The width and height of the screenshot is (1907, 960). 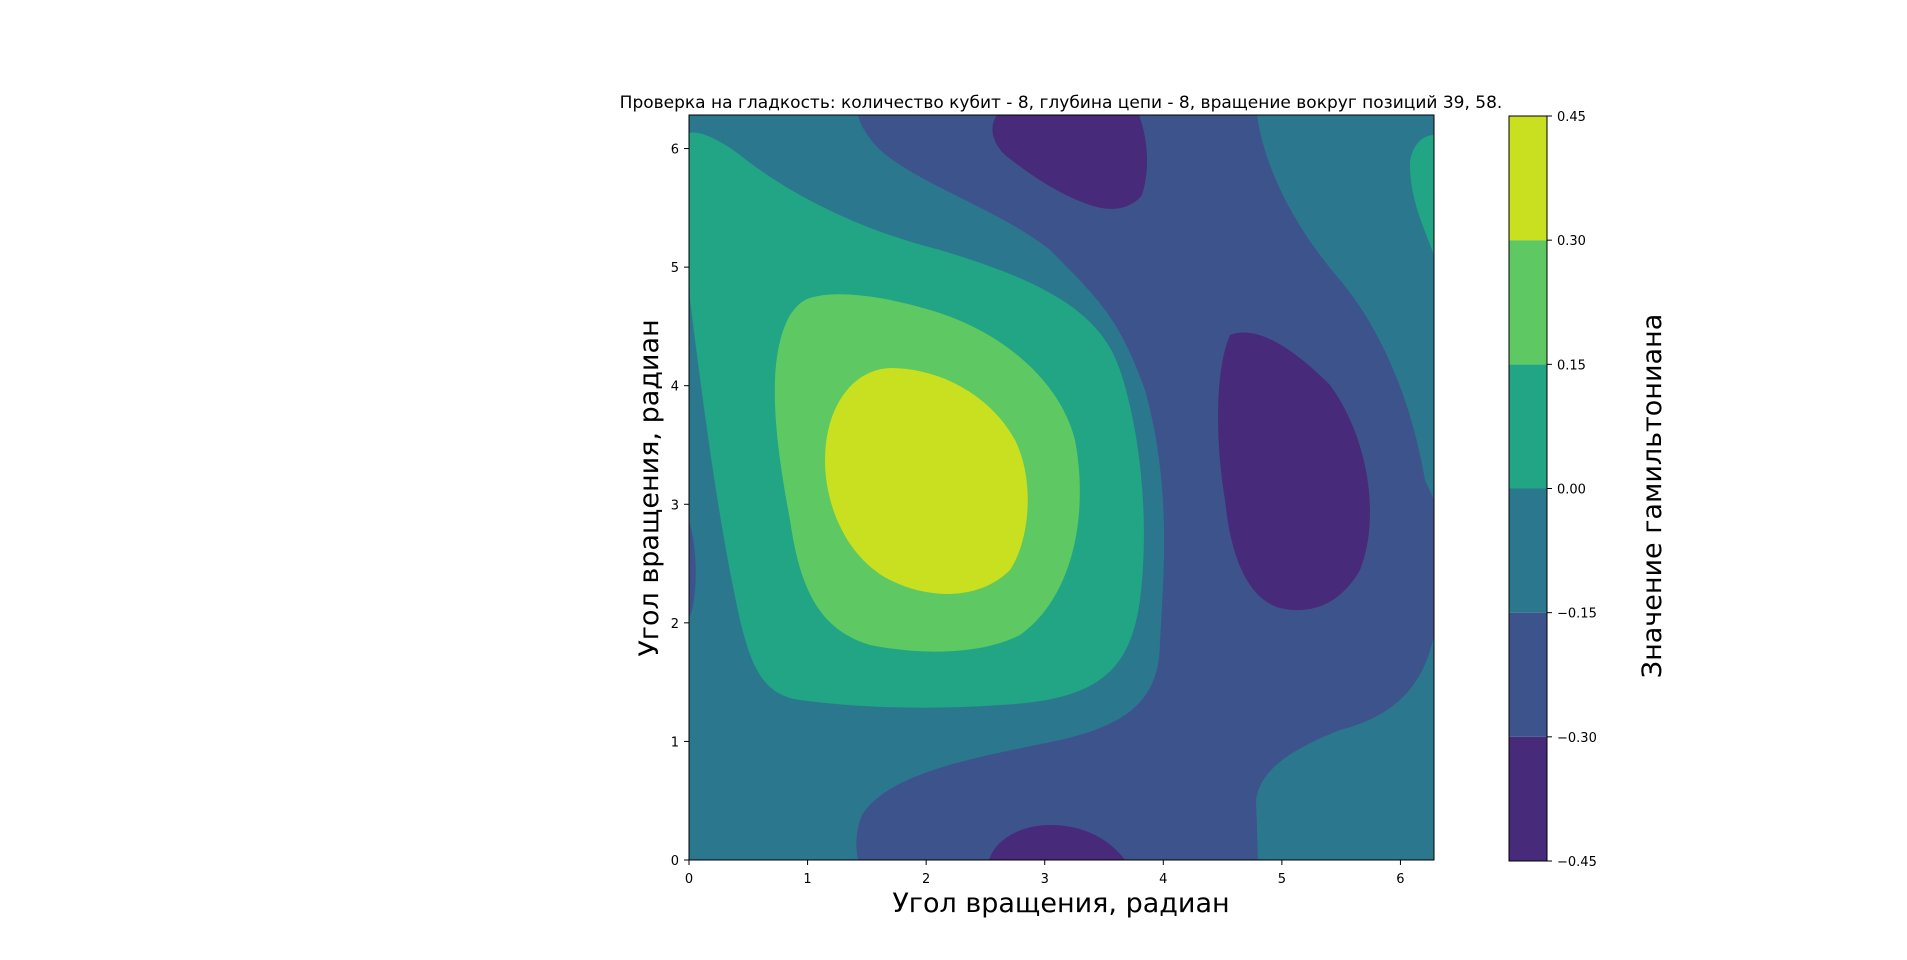 What do you see at coordinates (675, 742) in the screenshot?
I see `y-tick-label: 1` at bounding box center [675, 742].